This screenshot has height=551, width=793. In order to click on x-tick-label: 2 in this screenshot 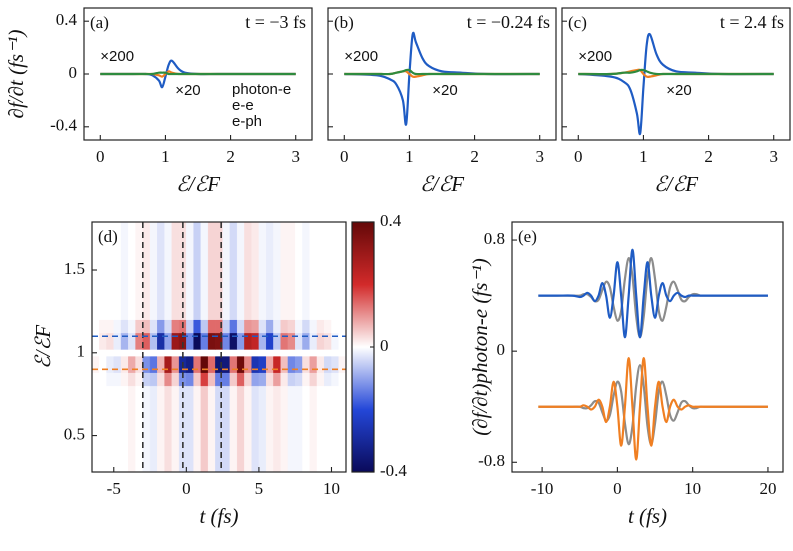, I will do `click(474, 156)`.